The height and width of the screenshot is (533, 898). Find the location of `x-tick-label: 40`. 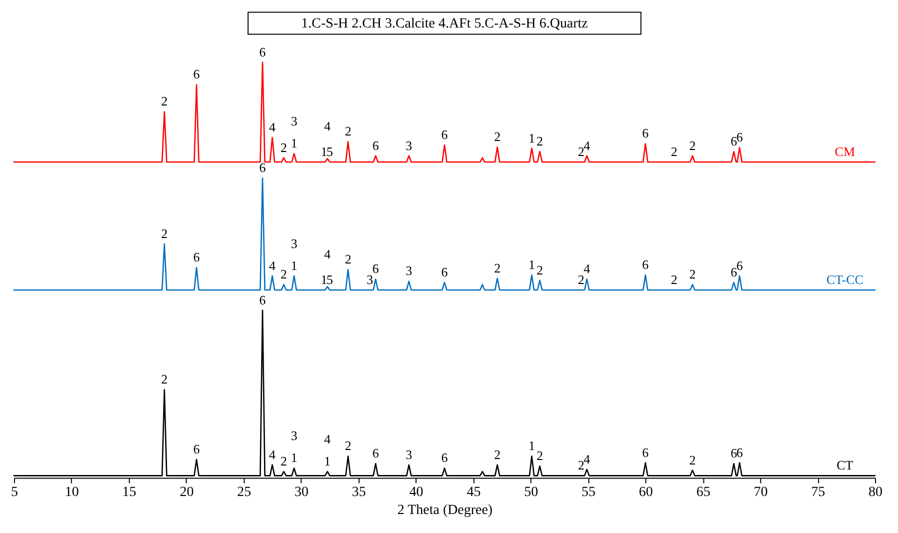

x-tick-label: 40 is located at coordinates (416, 492).